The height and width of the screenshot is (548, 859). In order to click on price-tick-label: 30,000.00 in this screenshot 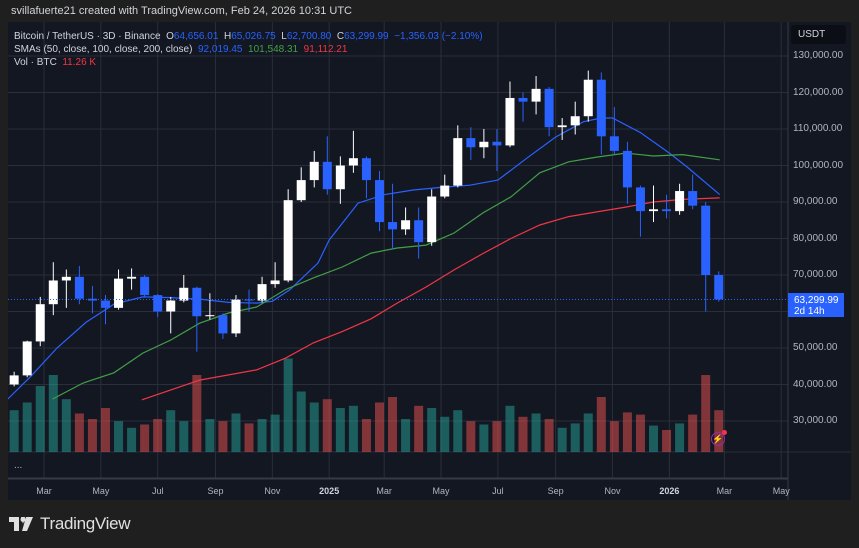, I will do `click(815, 420)`.